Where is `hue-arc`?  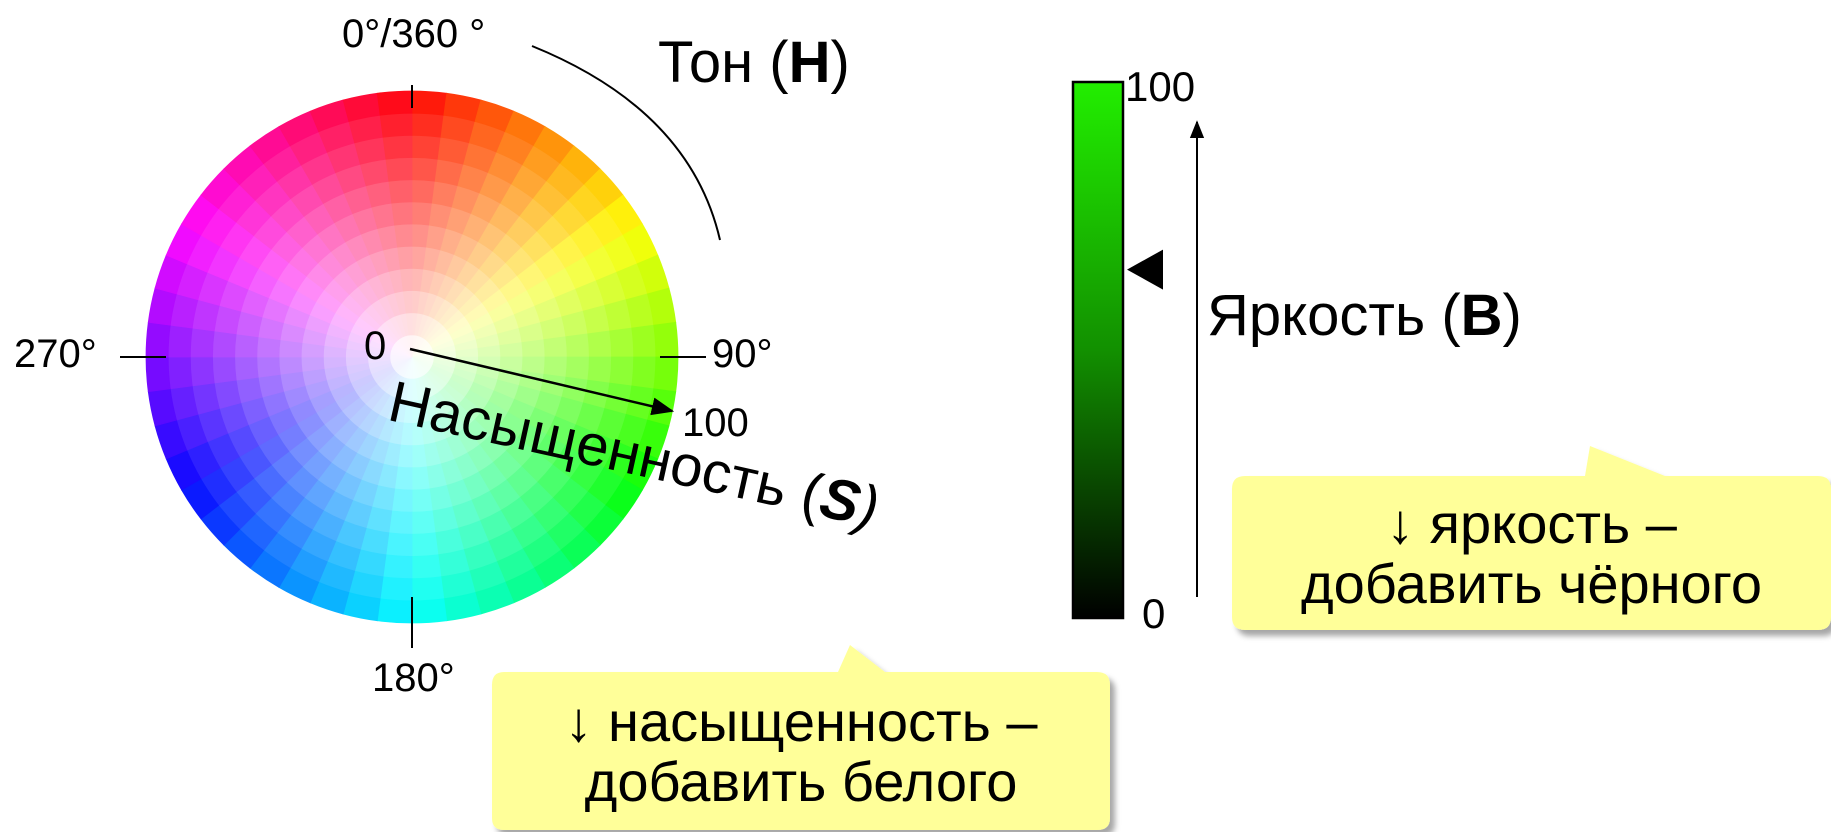 hue-arc is located at coordinates (626, 143).